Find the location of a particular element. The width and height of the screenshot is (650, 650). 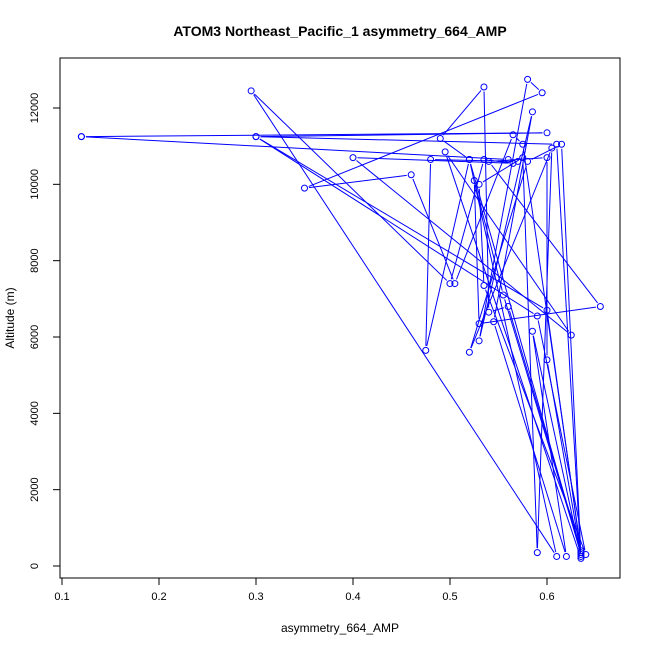

x-tick-label: 0.2 is located at coordinates (158, 597).